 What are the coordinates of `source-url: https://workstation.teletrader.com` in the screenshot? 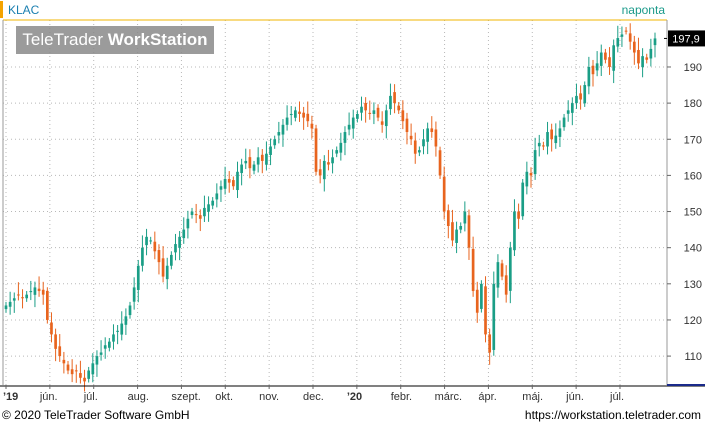 It's located at (612, 415).